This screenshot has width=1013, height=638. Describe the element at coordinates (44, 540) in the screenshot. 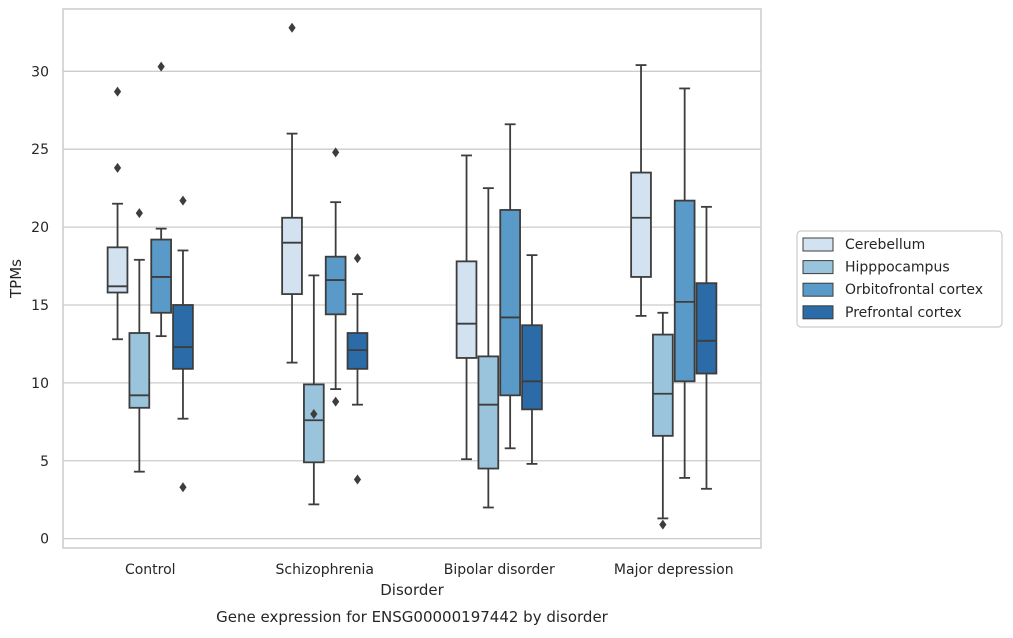

I see `y-tick-label: 0` at that location.